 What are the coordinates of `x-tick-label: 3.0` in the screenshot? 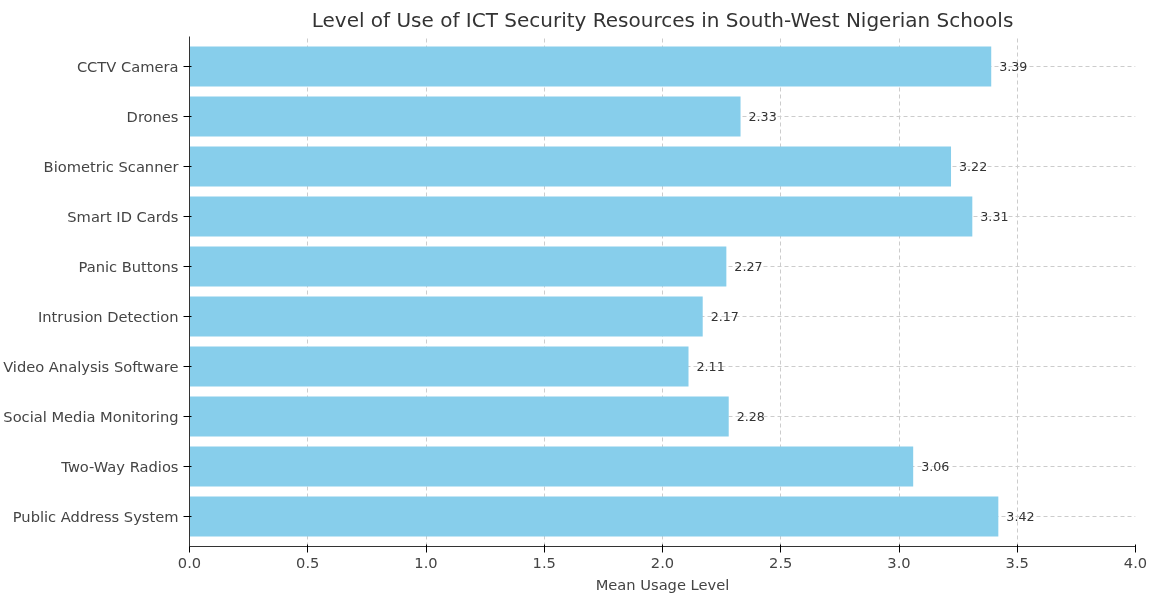 It's located at (899, 562).